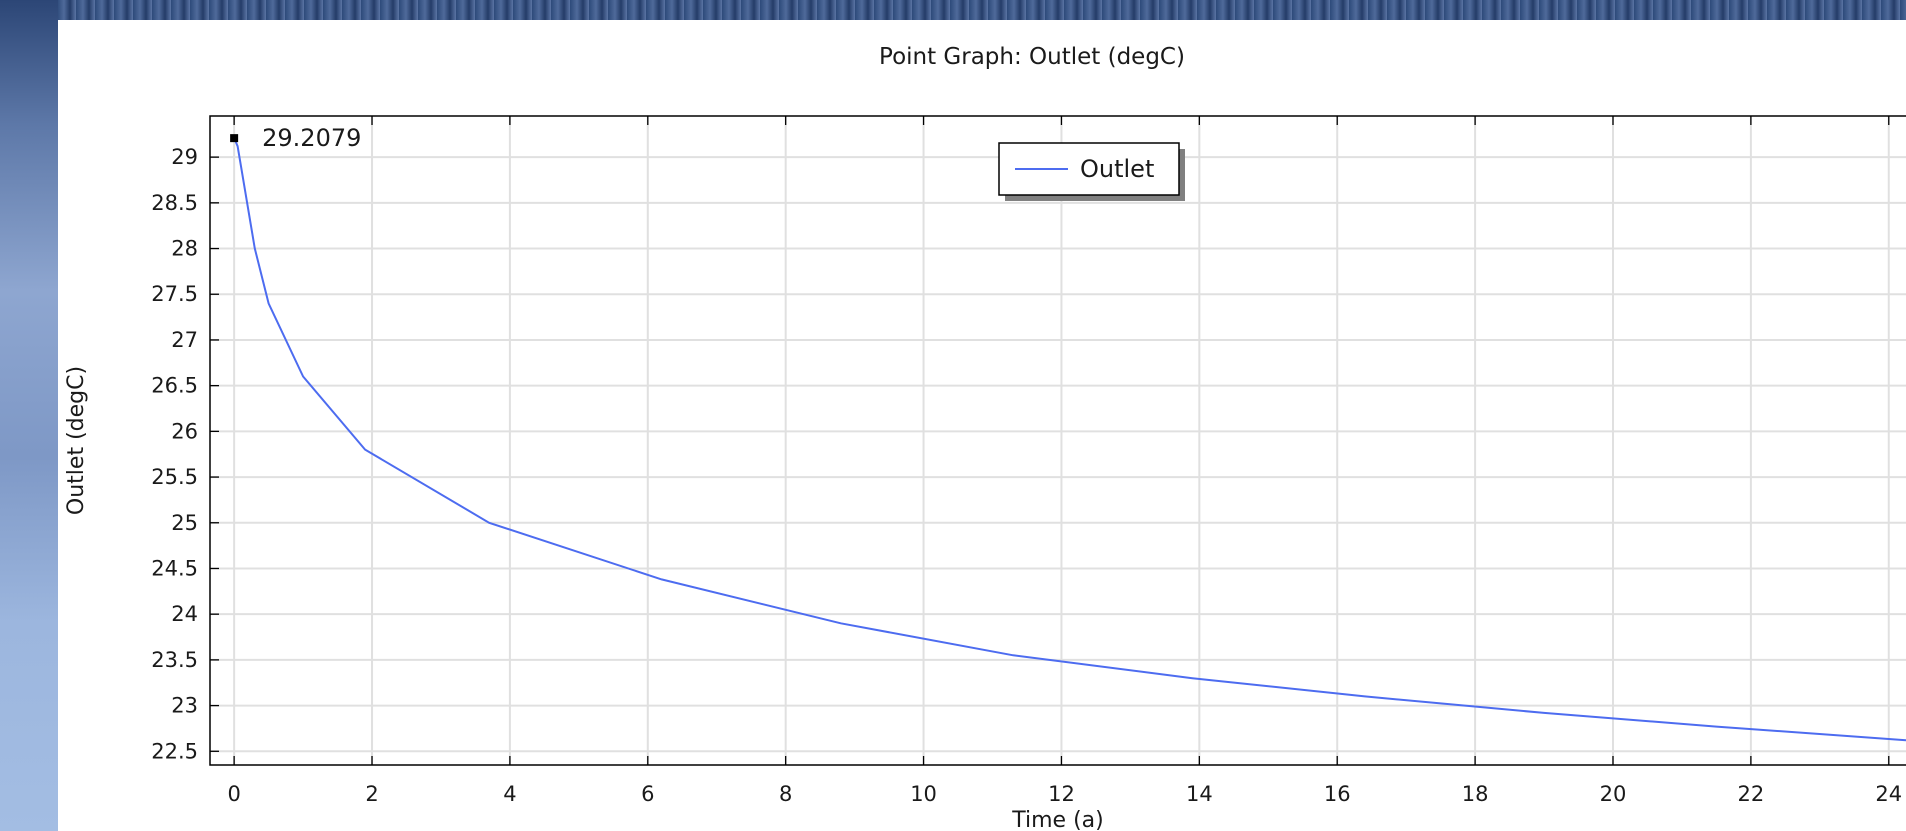 The image size is (1906, 831). Describe the element at coordinates (184, 340) in the screenshot. I see `y-tick-label: 27` at that location.